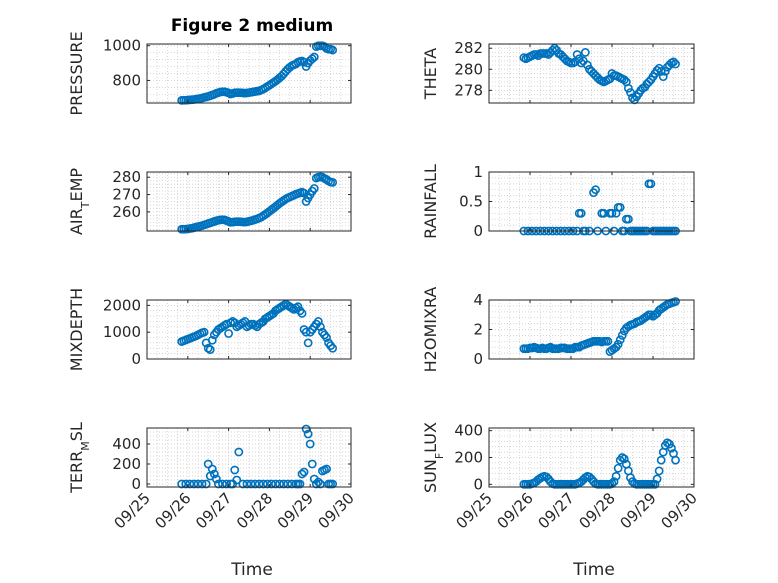 The height and width of the screenshot is (583, 778). Describe the element at coordinates (593, 570) in the screenshot. I see `x-axis-label-right: Time` at that location.